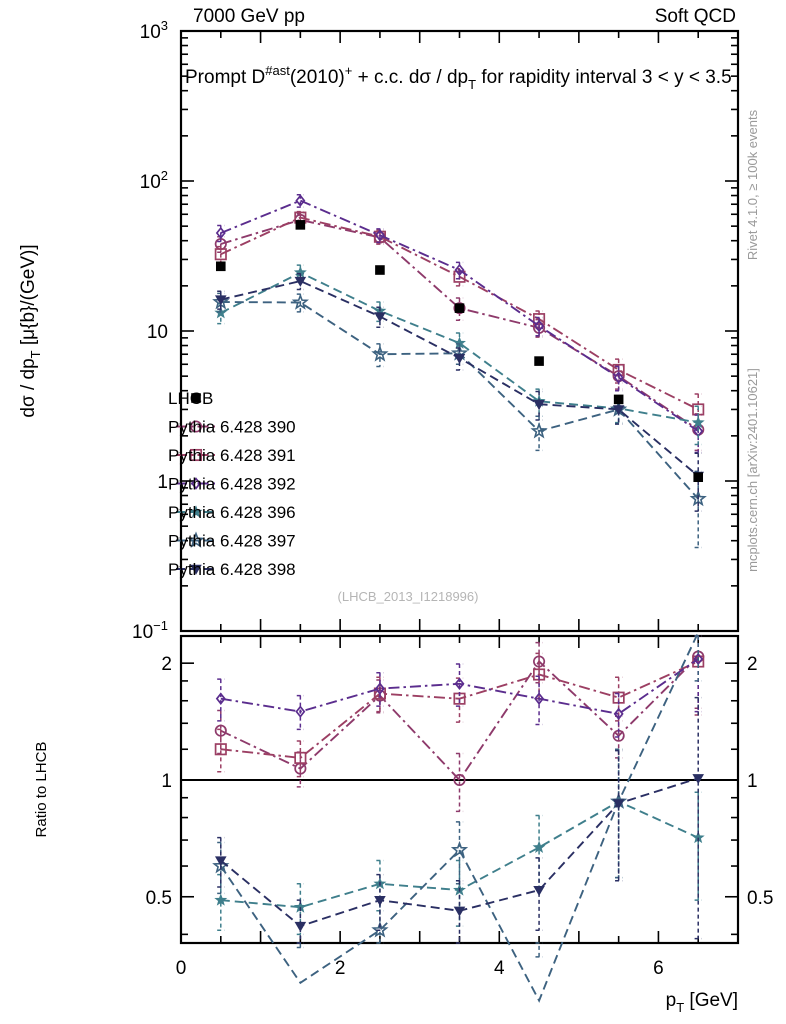  What do you see at coordinates (232, 455) in the screenshot?
I see `legend-entry-pythia-6-428-391: Pythia 6.428 391` at bounding box center [232, 455].